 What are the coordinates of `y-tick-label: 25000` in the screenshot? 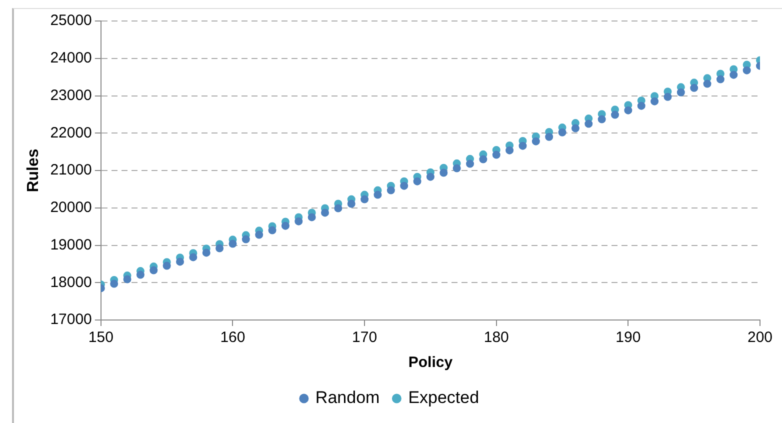 It's located at (71, 21).